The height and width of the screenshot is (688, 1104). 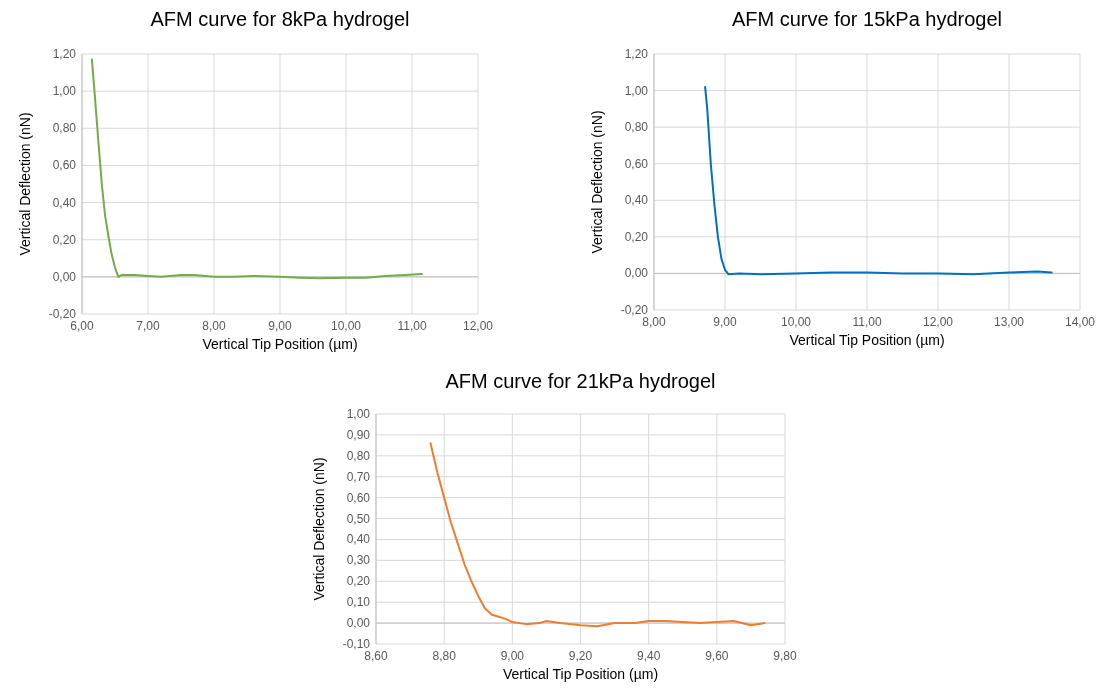 I want to click on y-tick-label: 0,90, so click(x=358, y=434).